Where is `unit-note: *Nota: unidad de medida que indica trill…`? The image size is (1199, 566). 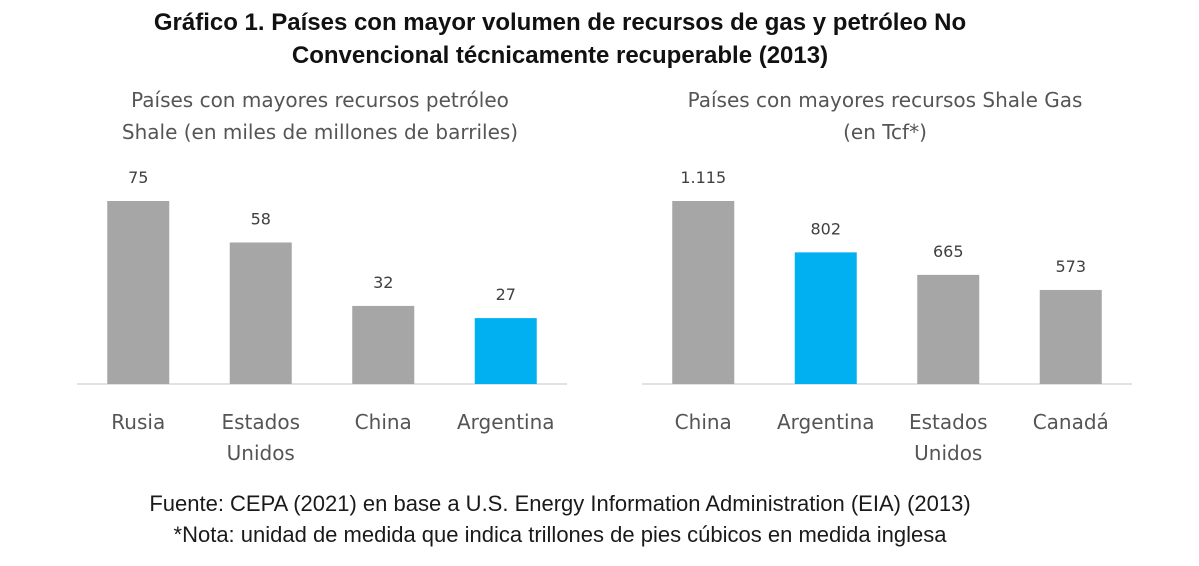
unit-note: *Nota: unidad de medida que indica trill… is located at coordinates (560, 534).